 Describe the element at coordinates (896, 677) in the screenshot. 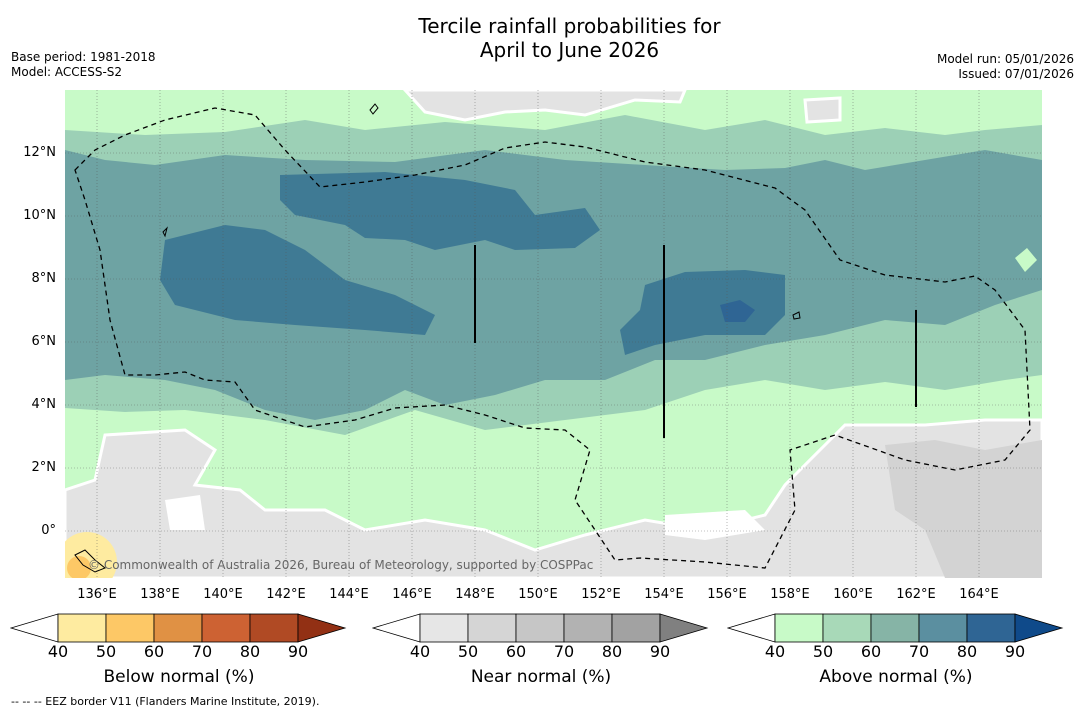

I see `colorbar-title-above: Above normal (%)` at that location.